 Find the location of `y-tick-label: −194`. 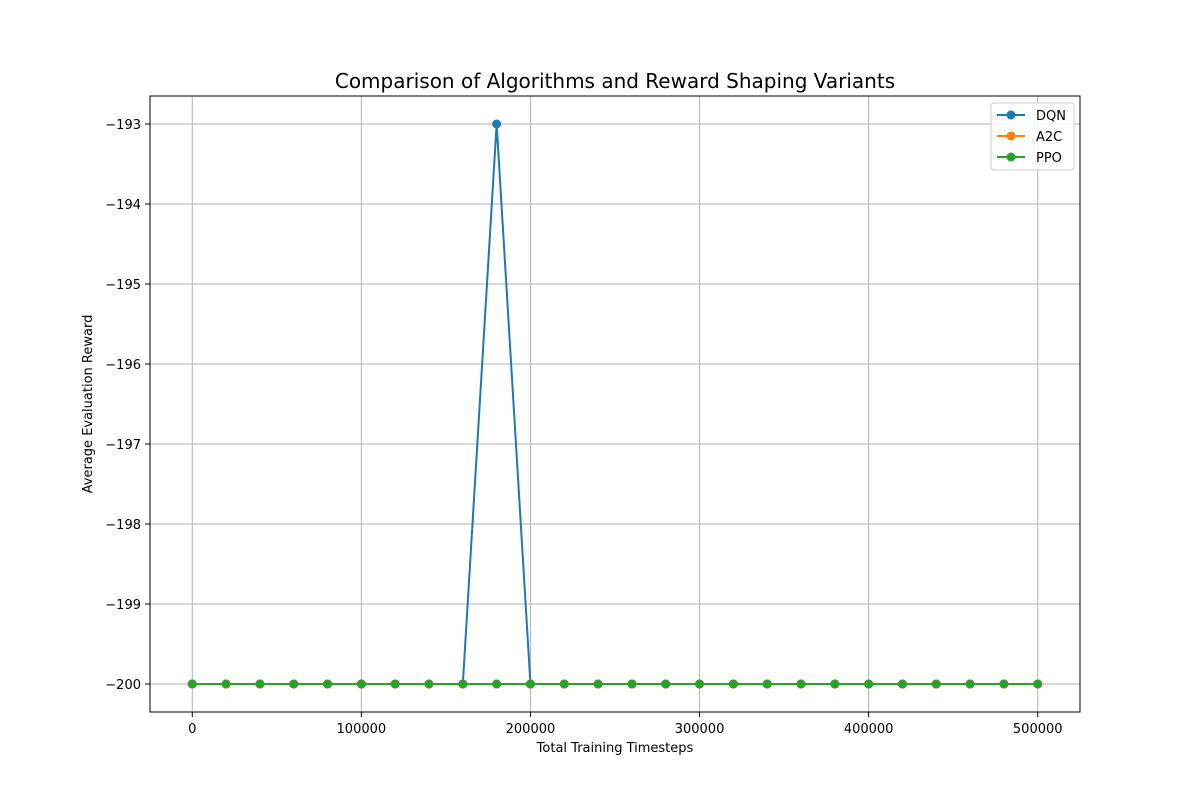

y-tick-label: −194 is located at coordinates (123, 205).